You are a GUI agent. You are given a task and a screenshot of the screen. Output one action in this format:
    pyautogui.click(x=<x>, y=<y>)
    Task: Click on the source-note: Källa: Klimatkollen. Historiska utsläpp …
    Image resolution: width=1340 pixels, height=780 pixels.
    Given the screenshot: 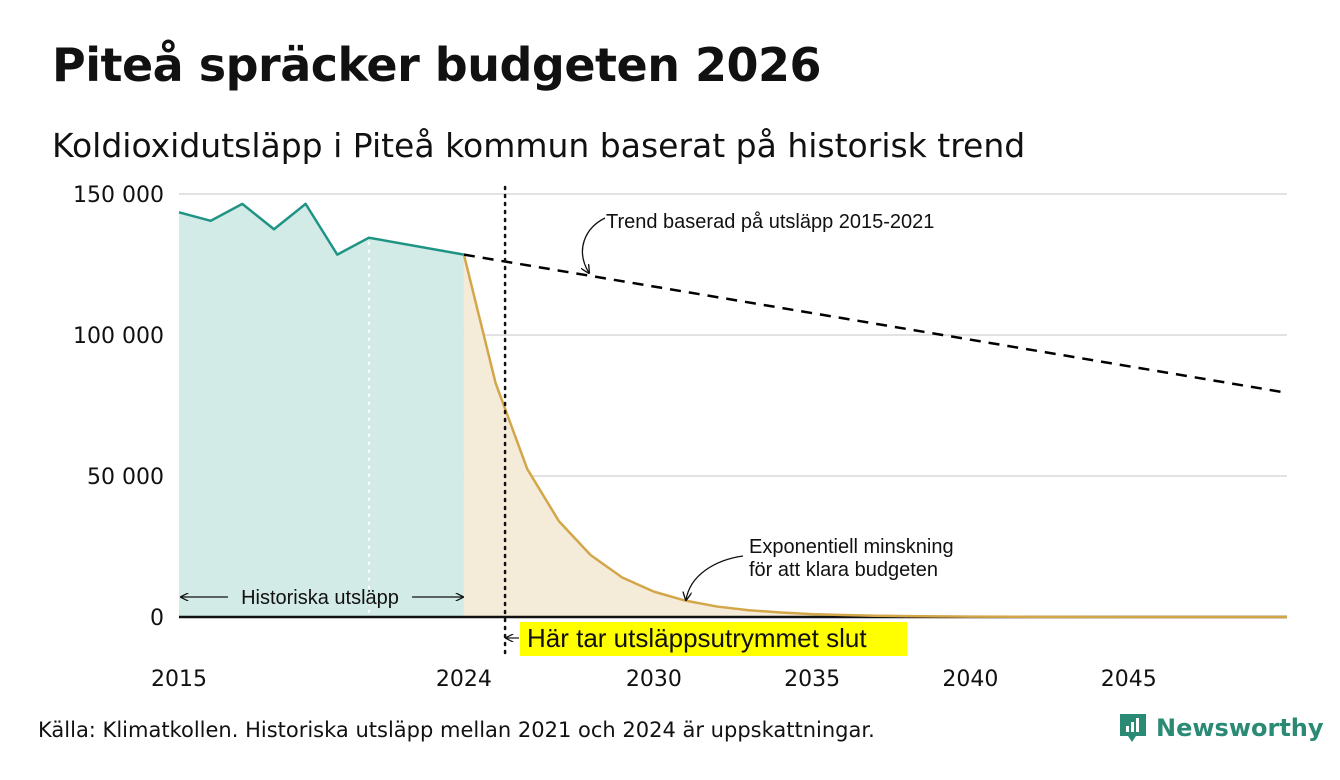 What is the action you would take?
    pyautogui.click(x=456, y=730)
    